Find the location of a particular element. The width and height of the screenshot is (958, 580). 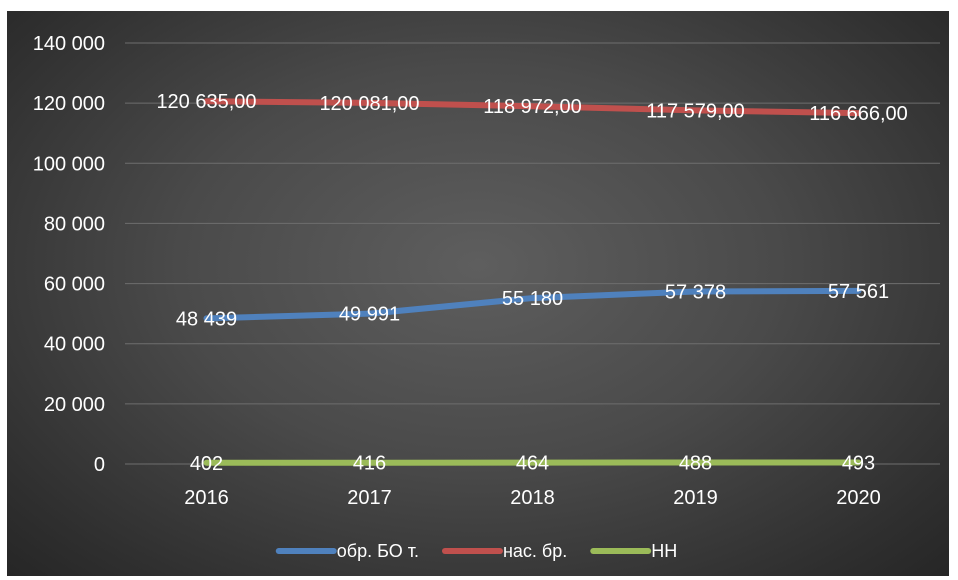

x-tick-label: 2016 is located at coordinates (206, 498).